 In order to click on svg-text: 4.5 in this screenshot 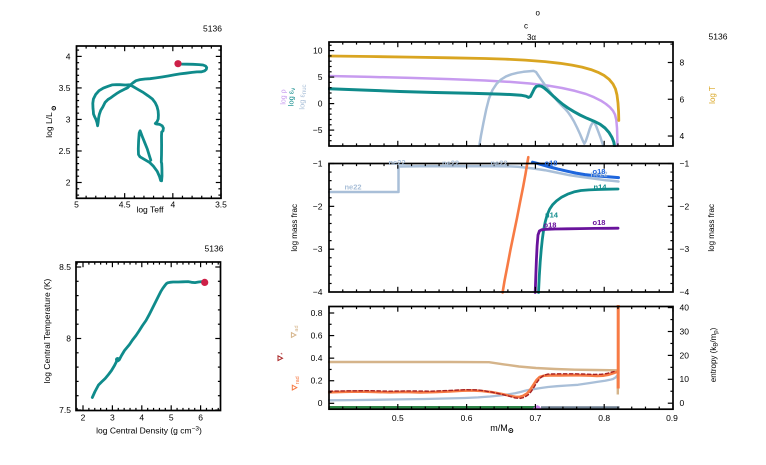, I will do `click(125, 205)`.